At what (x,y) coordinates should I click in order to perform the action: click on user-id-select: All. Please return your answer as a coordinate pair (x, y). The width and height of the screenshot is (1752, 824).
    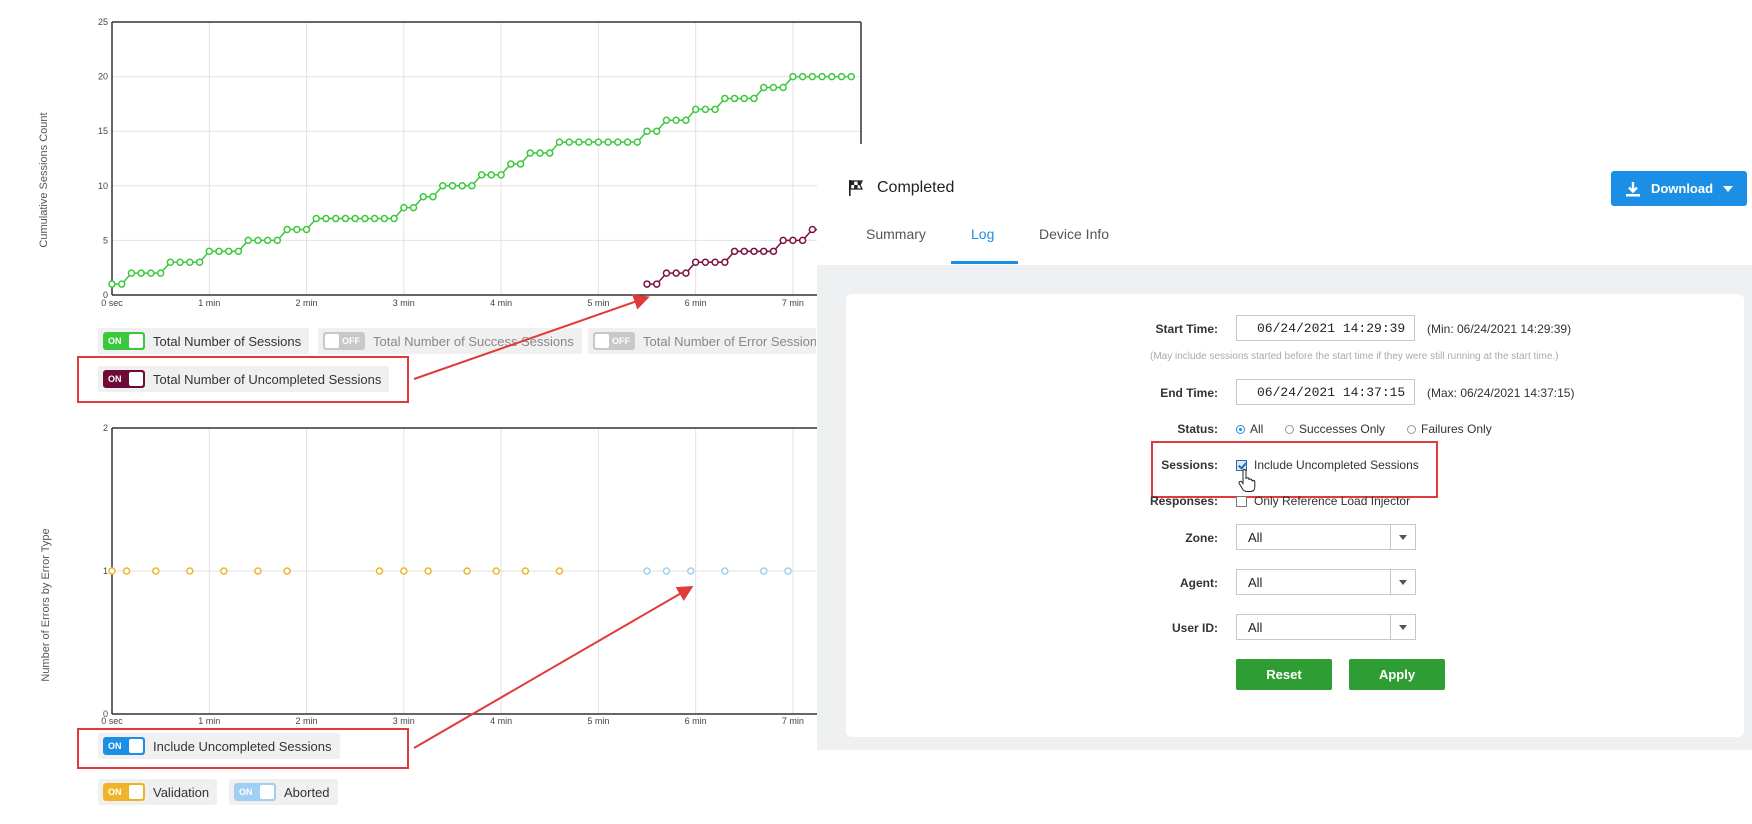
    Looking at the image, I should click on (1326, 627).